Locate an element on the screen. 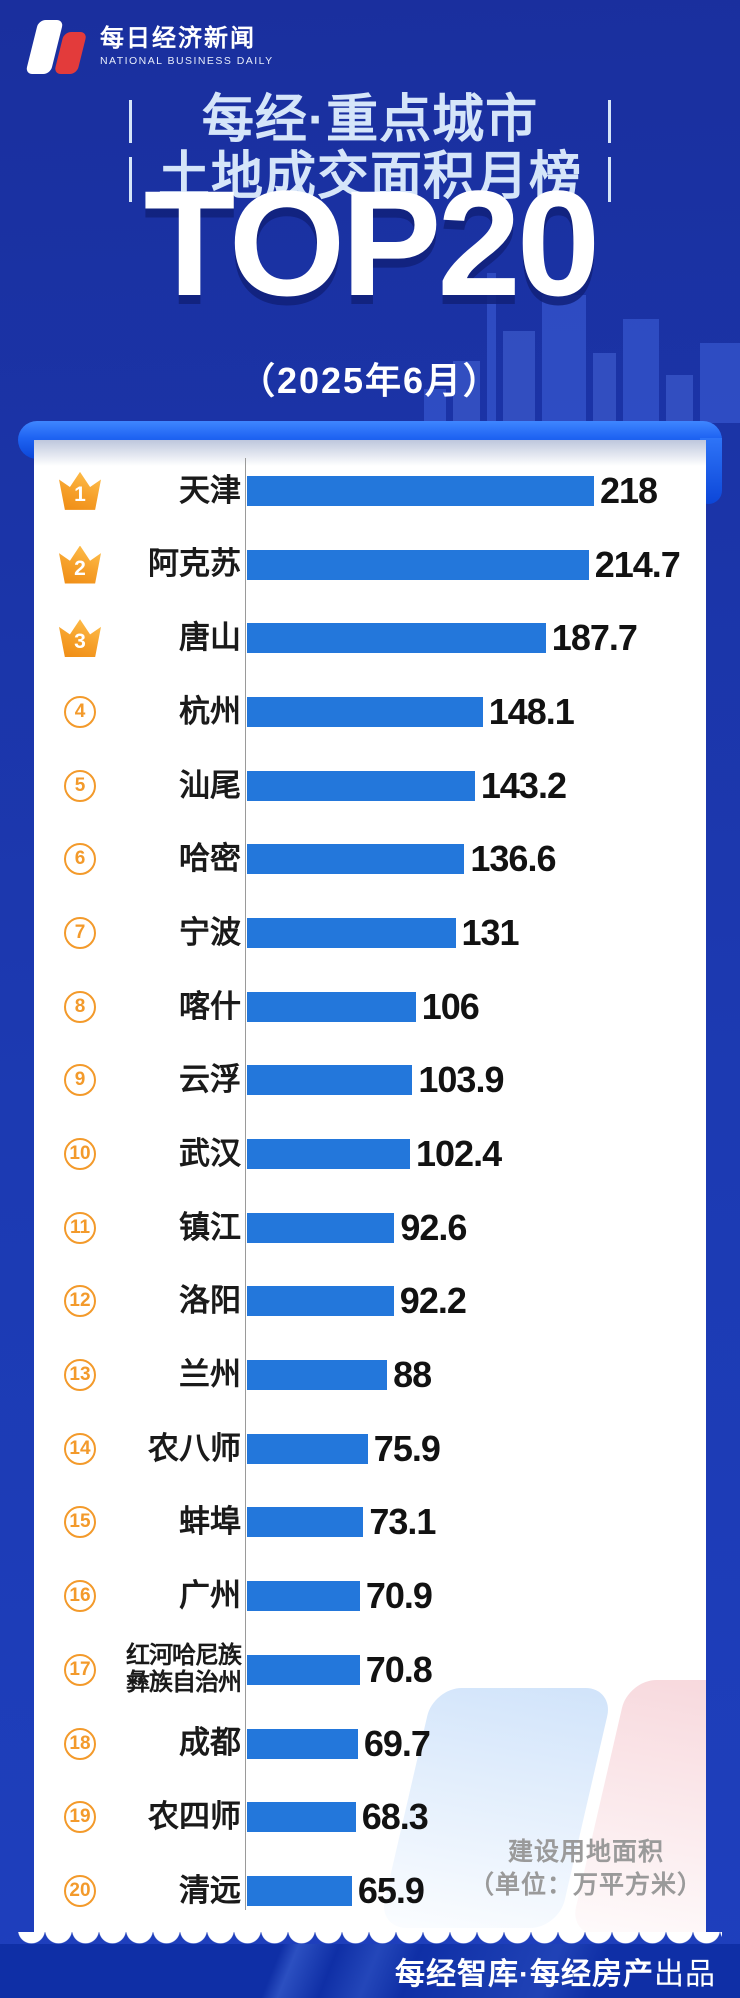 The image size is (740, 1998). rank-circle-badge: 15 is located at coordinates (80, 1522).